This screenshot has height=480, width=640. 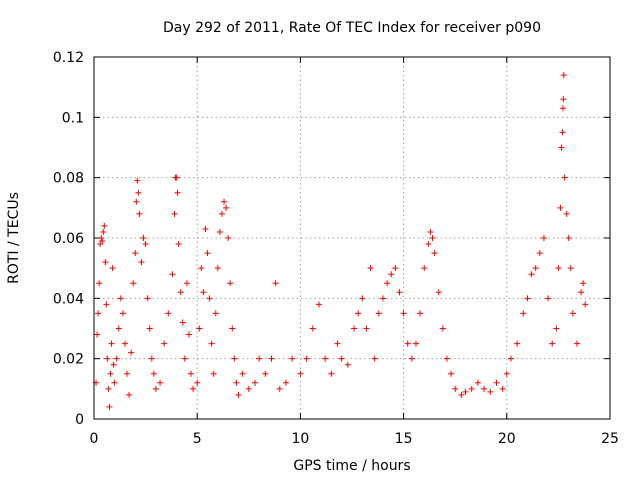 What do you see at coordinates (300, 439) in the screenshot?
I see `x-tick-label: 10` at bounding box center [300, 439].